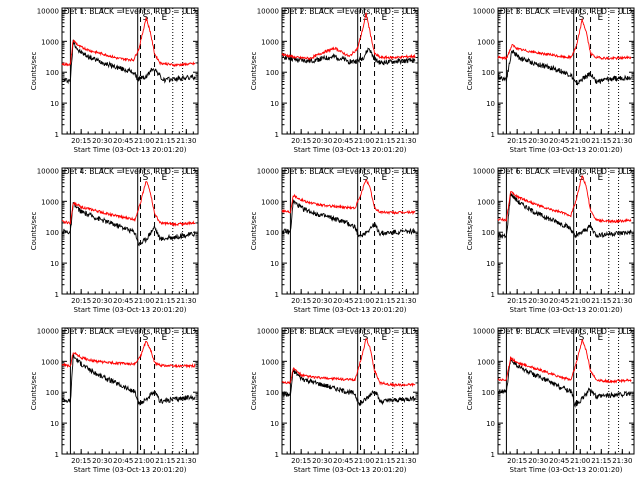 This screenshot has width=640, height=484. Describe the element at coordinates (350, 331) in the screenshot. I see `chart-title: Det 8: BLACK = Events, RED = LLD` at that location.